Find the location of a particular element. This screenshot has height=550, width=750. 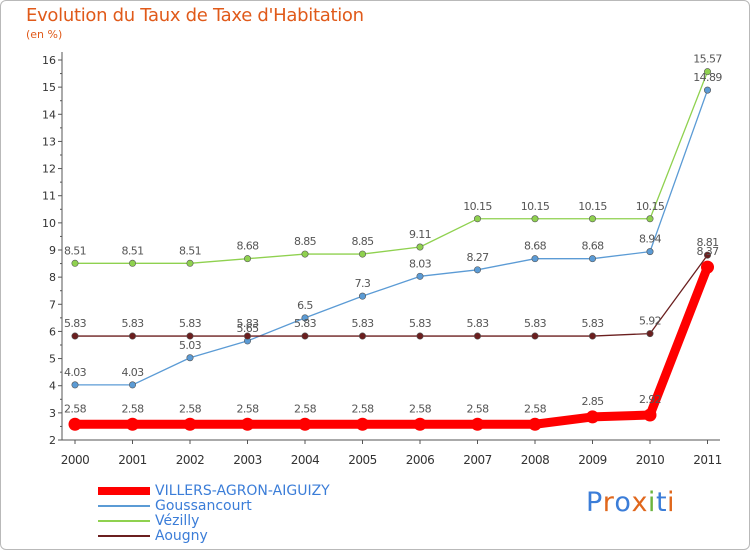

data-label: 10.15 is located at coordinates (535, 206).